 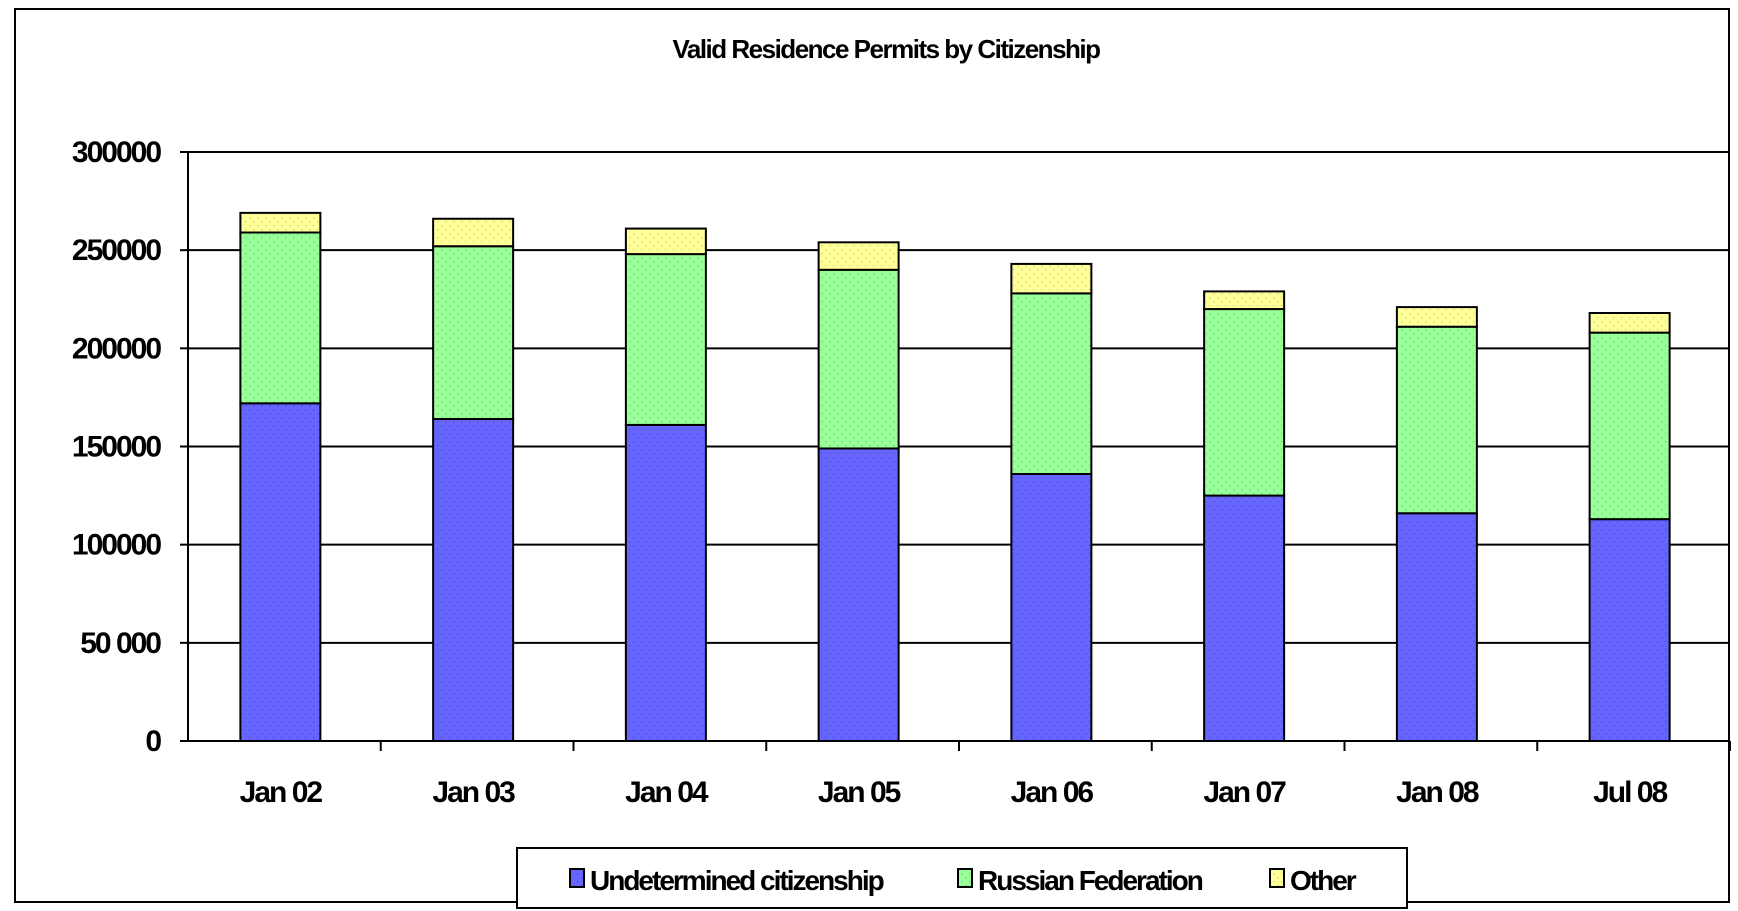 I want to click on y-tick-label: 250000, so click(x=116, y=250).